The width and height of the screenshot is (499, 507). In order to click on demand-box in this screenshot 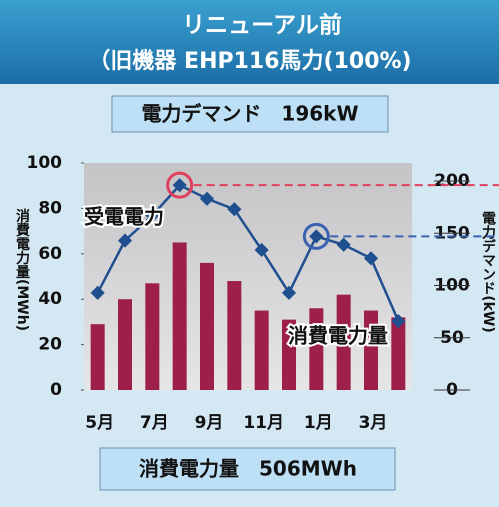, I will do `click(250, 114)`.